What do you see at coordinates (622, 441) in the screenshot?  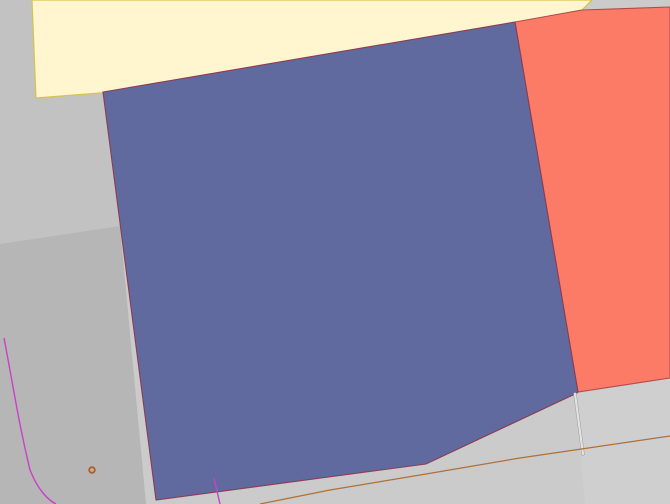 I see `ground-lower-right` at bounding box center [622, 441].